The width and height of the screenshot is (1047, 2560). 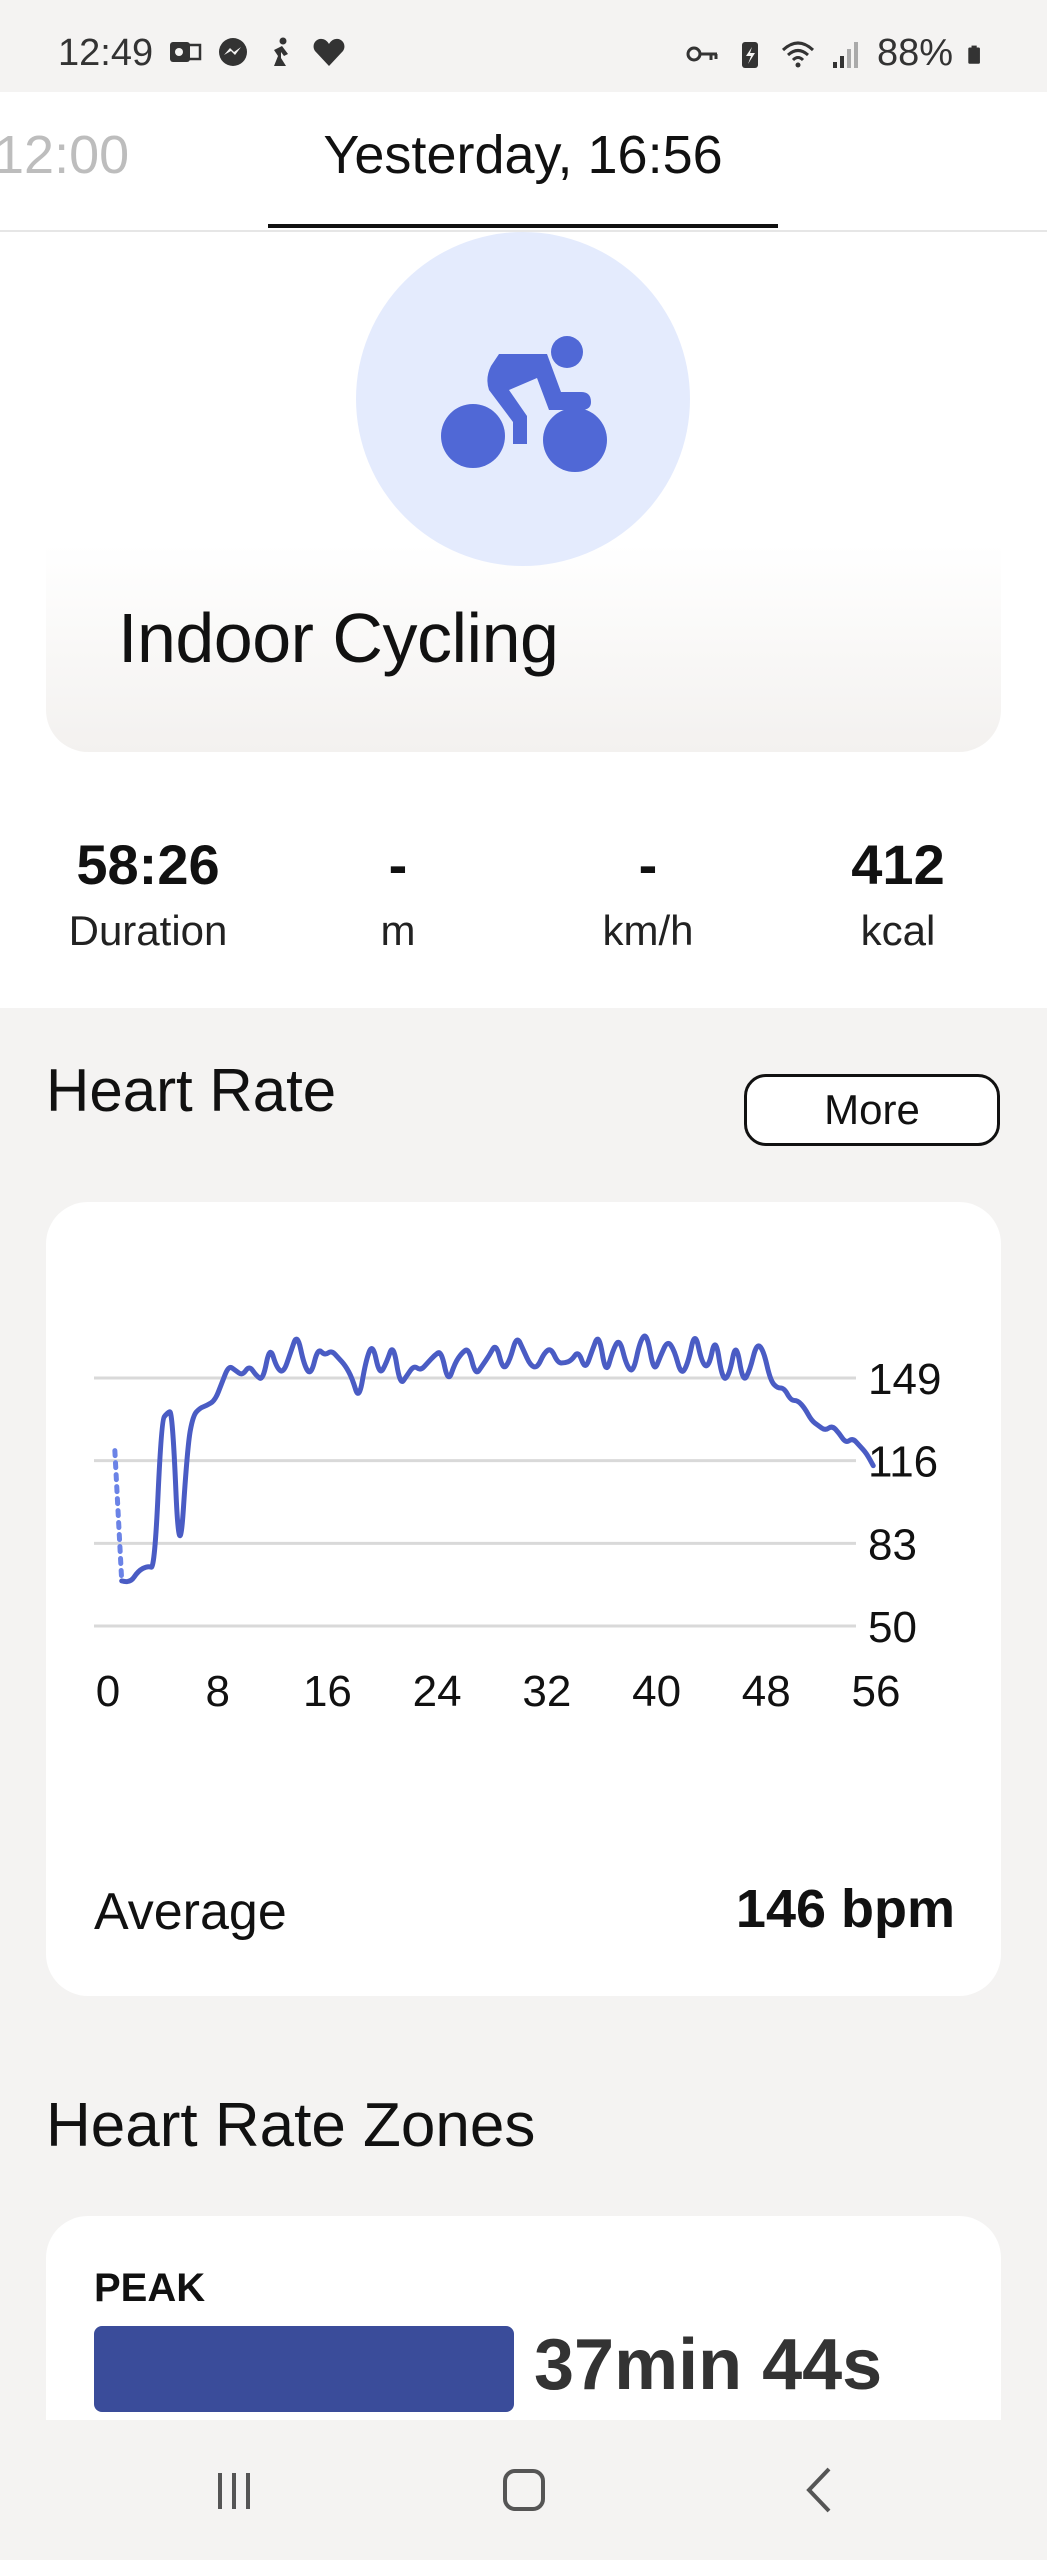 What do you see at coordinates (898, 864) in the screenshot?
I see `stat-value: 412` at bounding box center [898, 864].